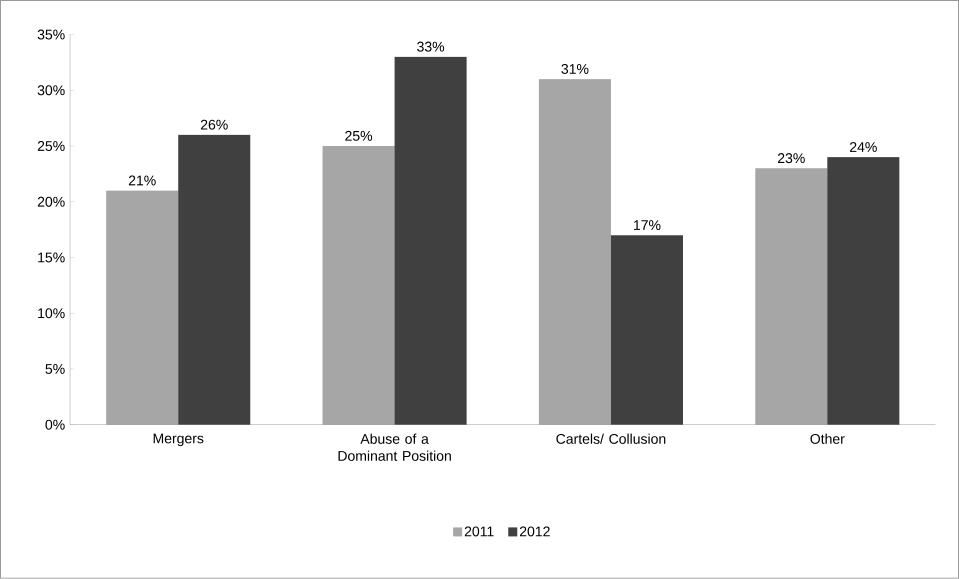 This screenshot has width=959, height=579. Describe the element at coordinates (51, 35) in the screenshot. I see `y-tick-label: 35%` at that location.